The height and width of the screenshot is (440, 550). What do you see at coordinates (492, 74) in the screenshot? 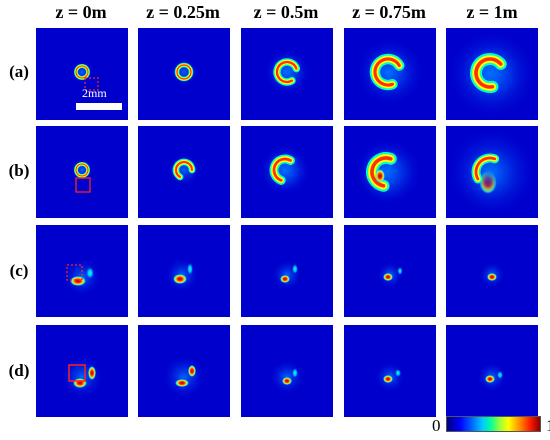
I see `intensity-panel-row0-col4` at bounding box center [492, 74].